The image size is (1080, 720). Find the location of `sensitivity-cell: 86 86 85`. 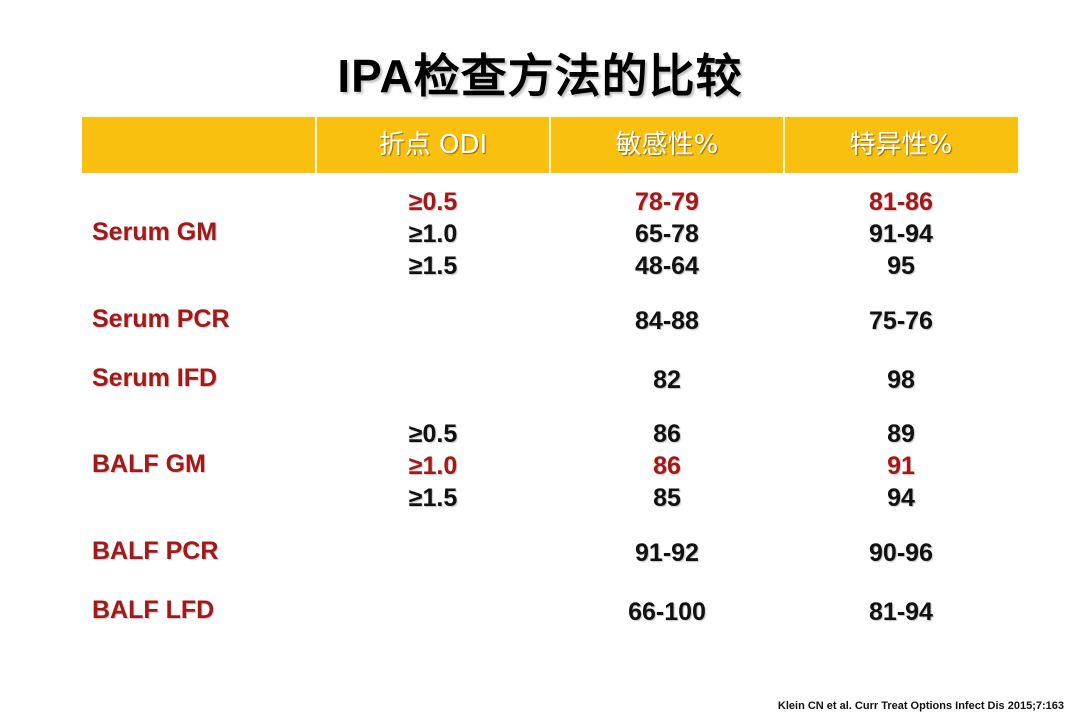

sensitivity-cell: 86 86 85 is located at coordinates (667, 466).